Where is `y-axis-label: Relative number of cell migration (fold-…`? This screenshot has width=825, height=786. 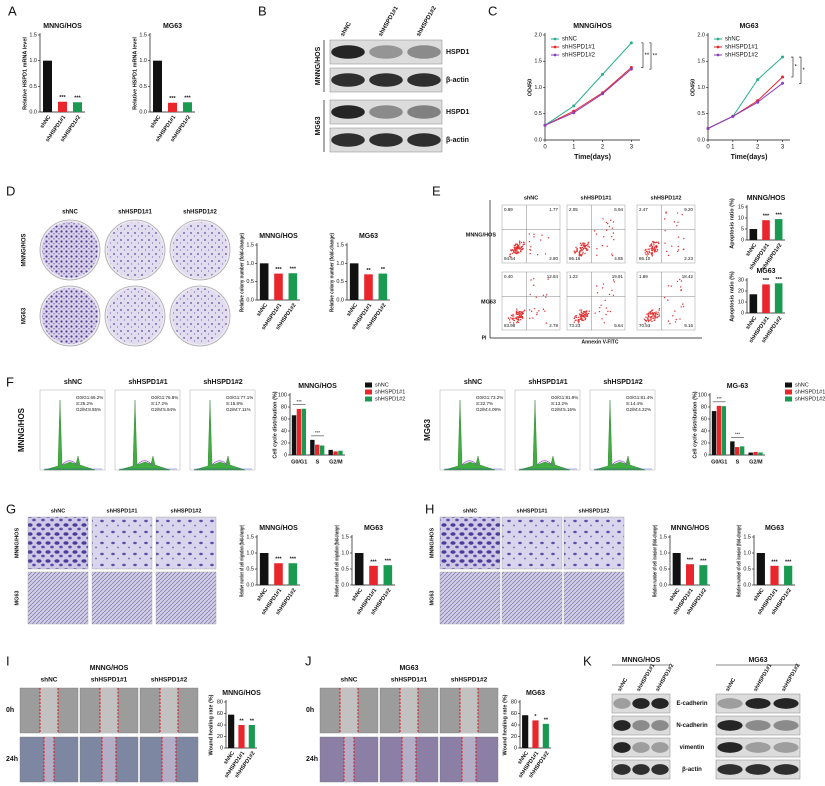 y-axis-label: Relative number of cell migration (fold-… is located at coordinates (337, 561).